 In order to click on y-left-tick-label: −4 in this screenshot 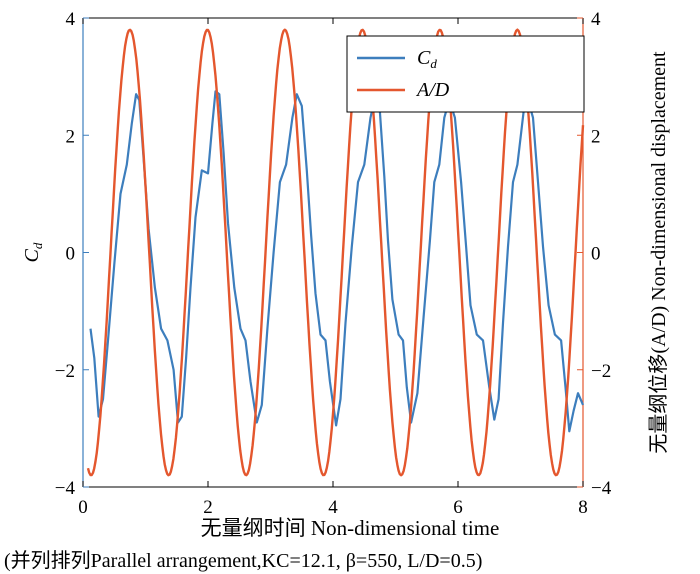, I will do `click(65, 488)`.